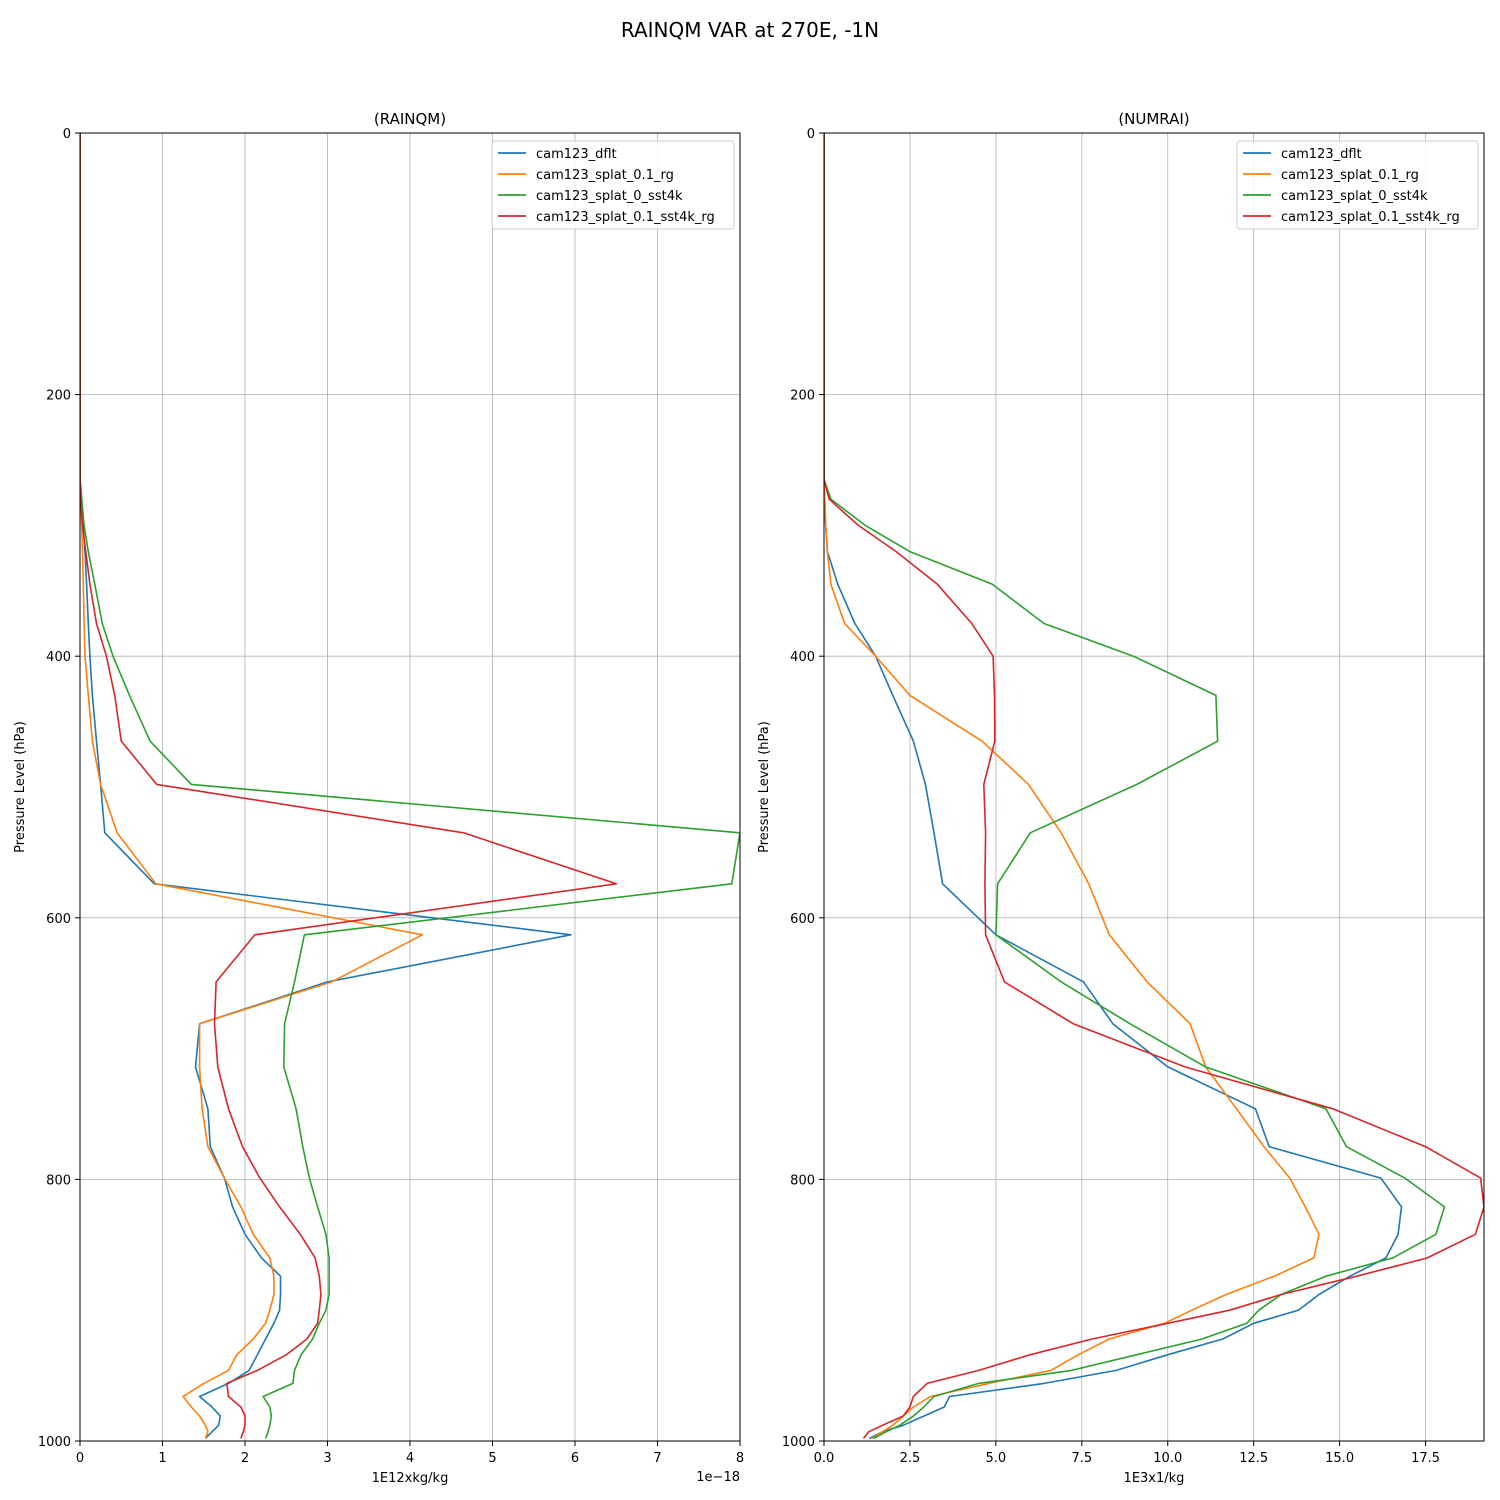 This screenshot has width=1500, height=1500. I want to click on x-tick-label: 12.5, so click(1253, 1458).